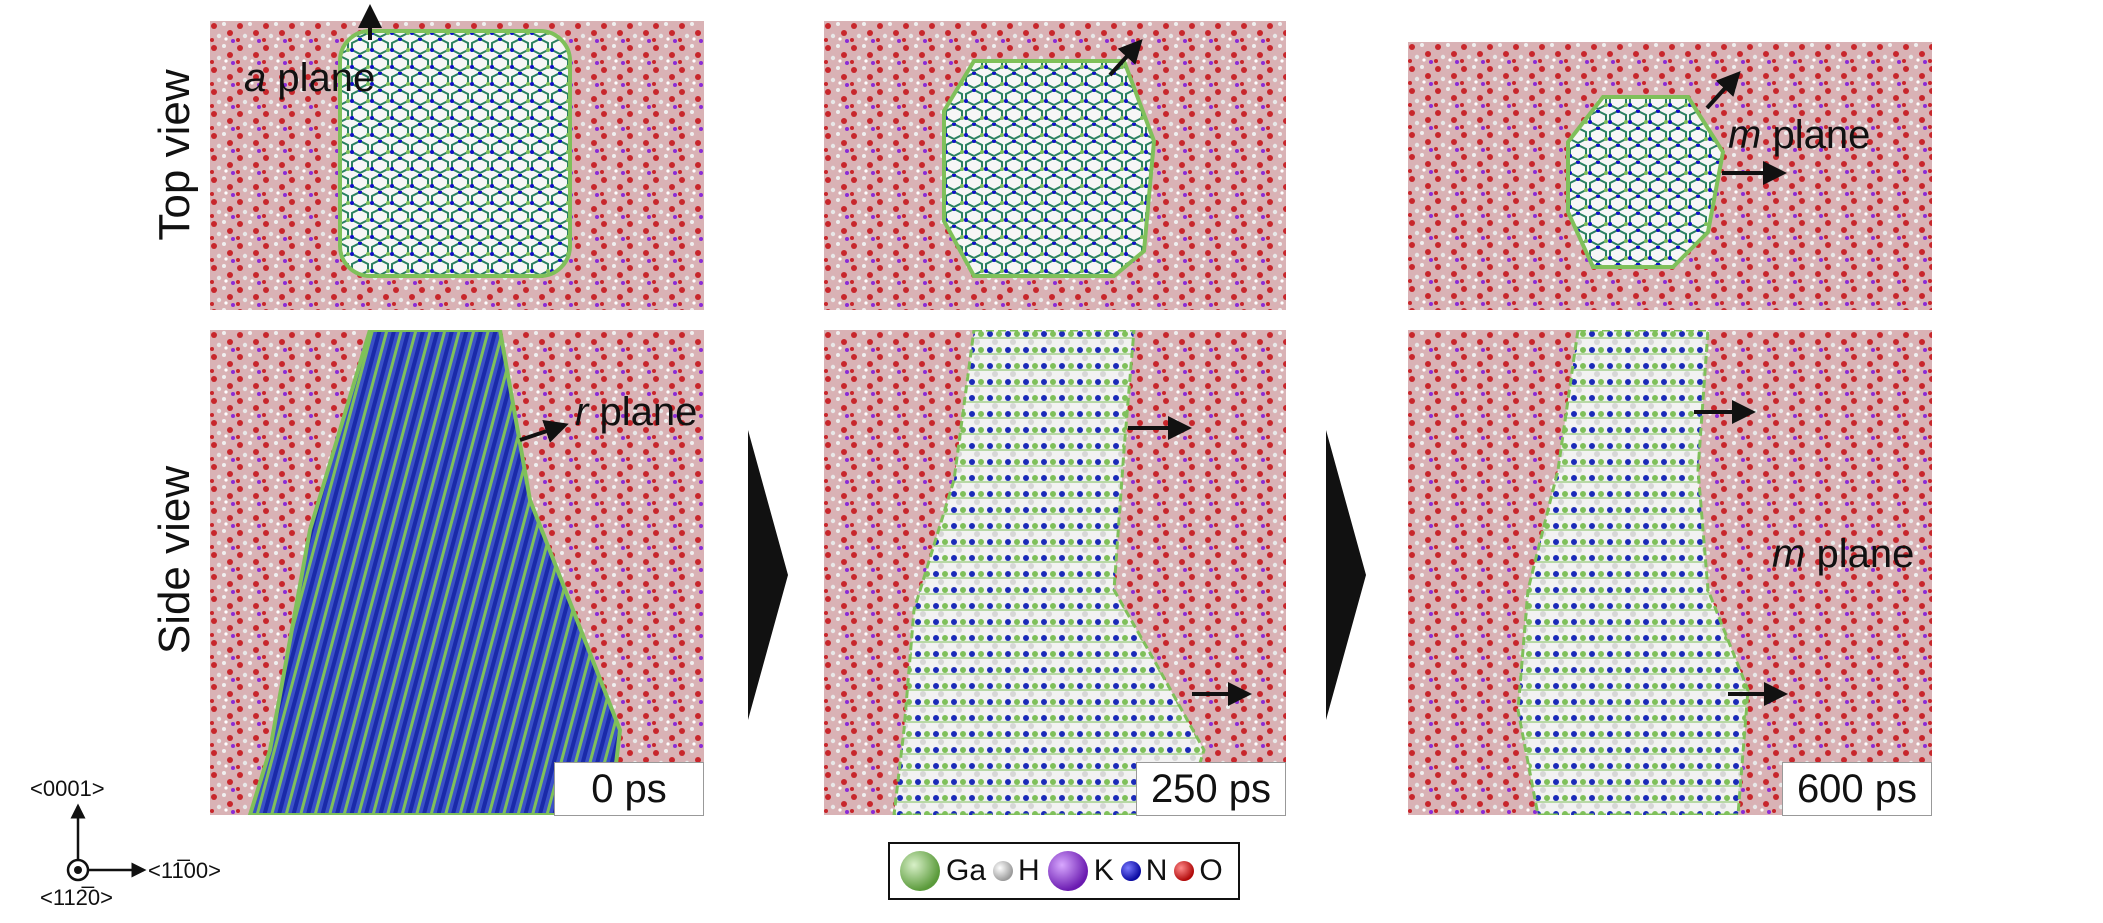  Describe the element at coordinates (1211, 870) in the screenshot. I see `legend-label-o: O` at that location.